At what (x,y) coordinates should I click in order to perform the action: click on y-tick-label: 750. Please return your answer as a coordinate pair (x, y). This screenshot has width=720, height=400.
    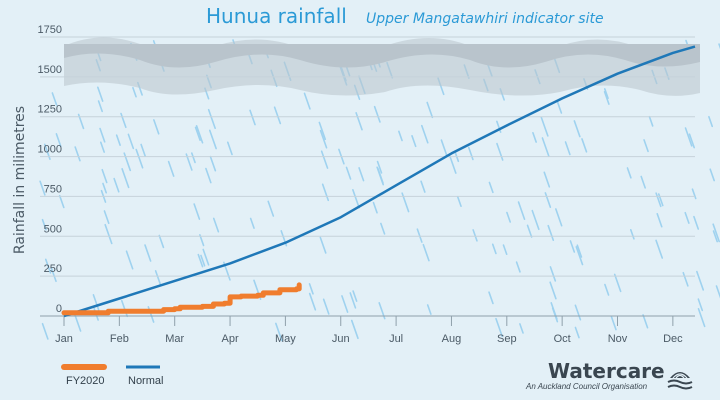
    Looking at the image, I should click on (53, 189).